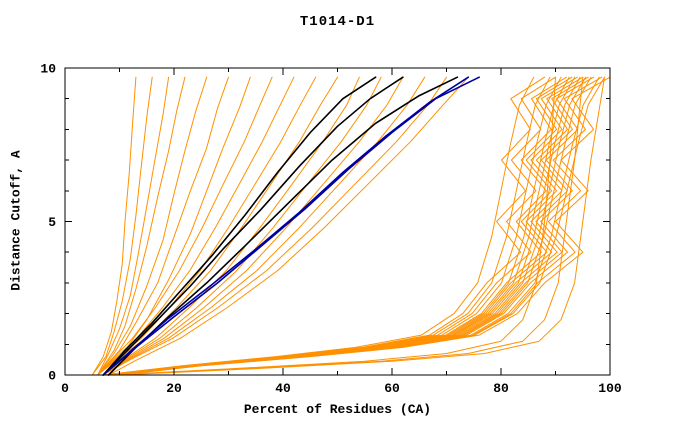 This screenshot has width=680, height=440. What do you see at coordinates (501, 388) in the screenshot?
I see `x-tick-label: 80` at bounding box center [501, 388].